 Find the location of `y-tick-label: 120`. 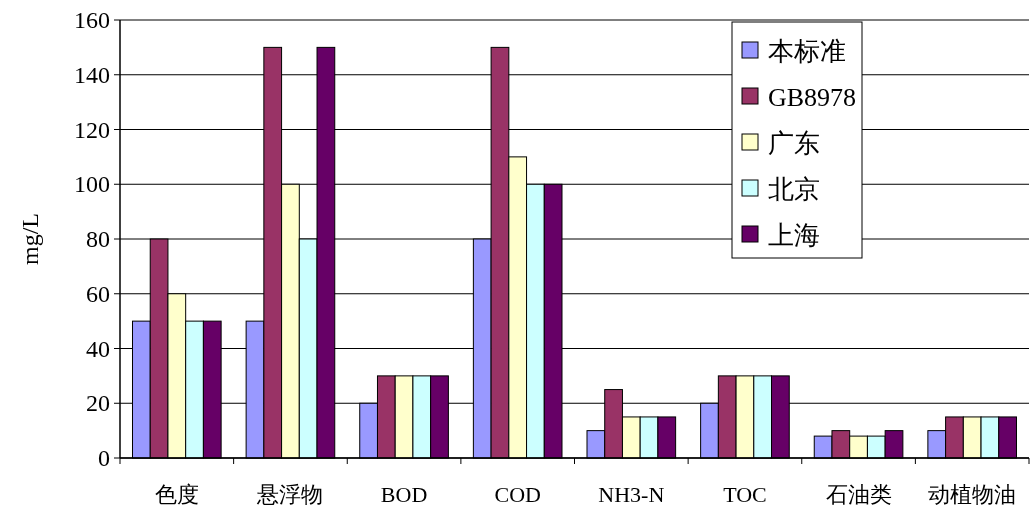

y-tick-label: 120 is located at coordinates (92, 129).